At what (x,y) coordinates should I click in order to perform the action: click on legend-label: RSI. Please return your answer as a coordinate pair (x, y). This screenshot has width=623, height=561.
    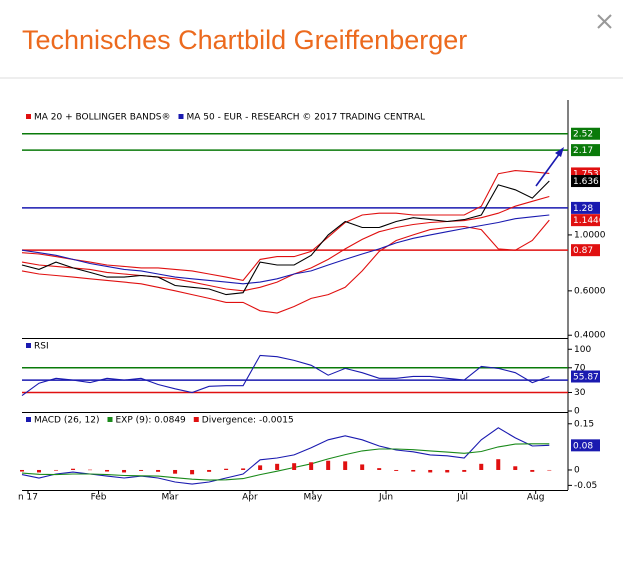
    Looking at the image, I should click on (41, 347).